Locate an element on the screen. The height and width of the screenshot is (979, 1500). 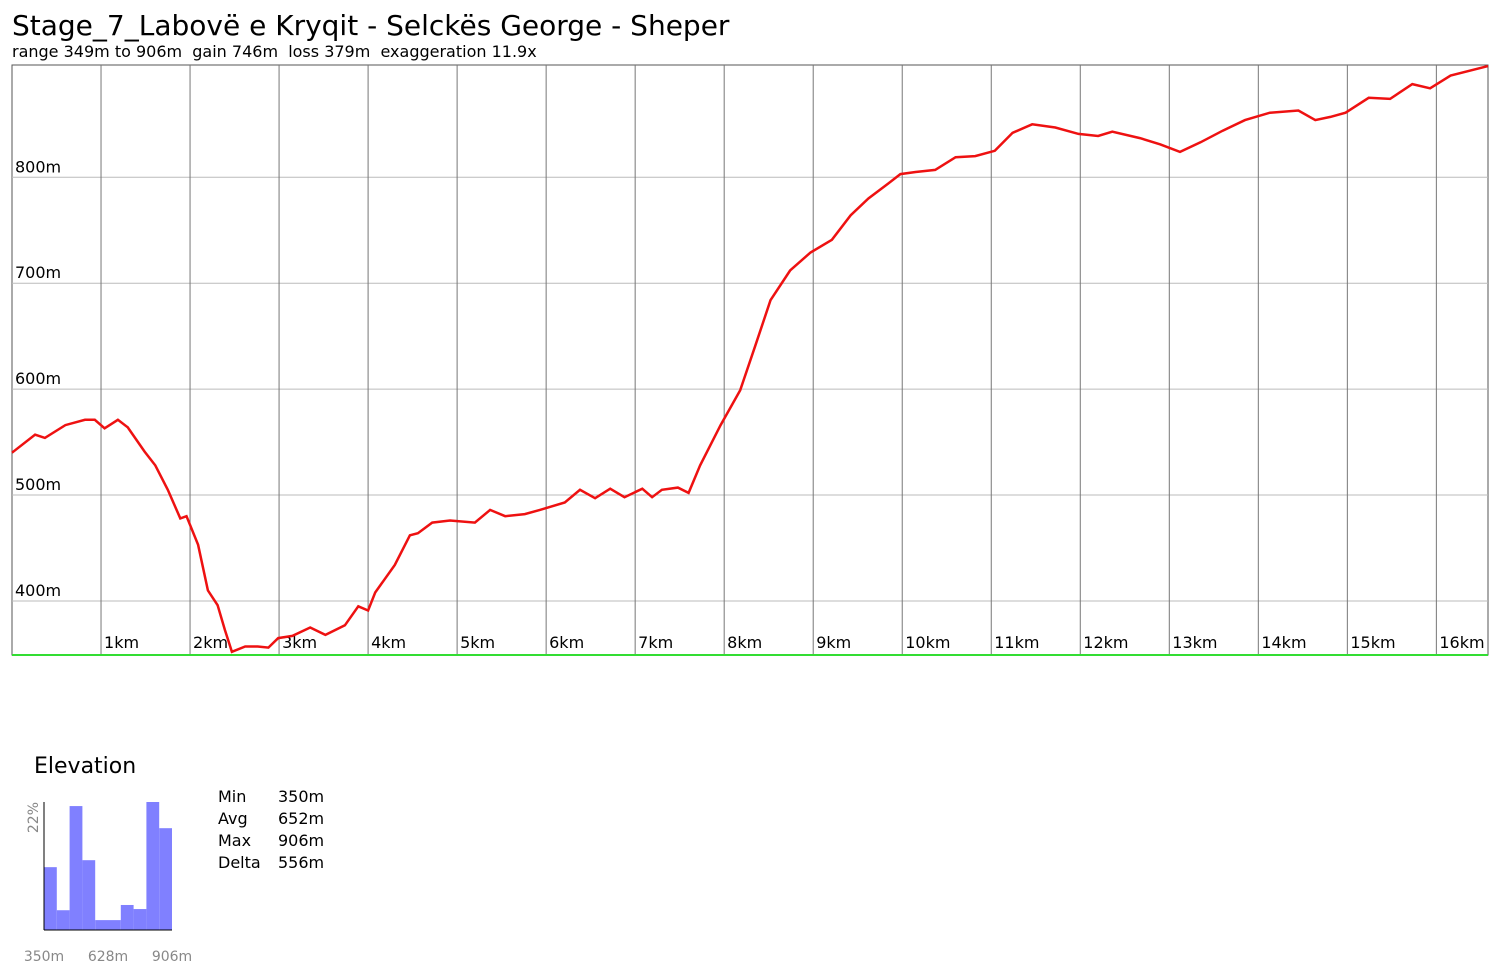
x-tick-label: 16km is located at coordinates (1461, 642).